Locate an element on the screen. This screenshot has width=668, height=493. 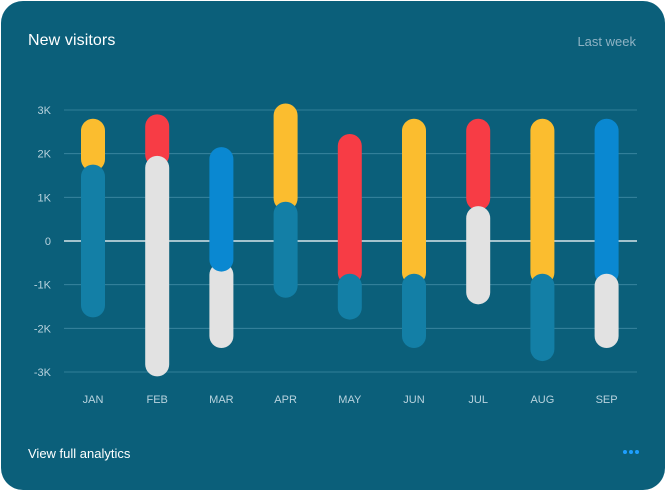
bar-may is located at coordinates (349, 227).